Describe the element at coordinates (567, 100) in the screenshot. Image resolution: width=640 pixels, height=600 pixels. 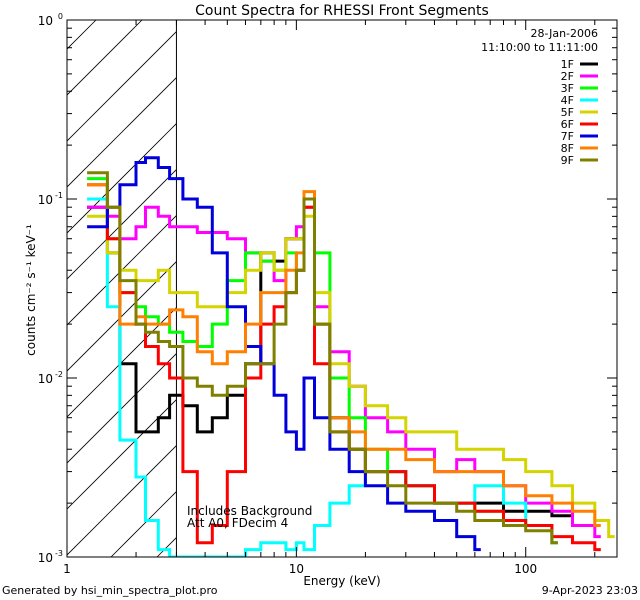
I see `legend-label-4f: 4F` at that location.